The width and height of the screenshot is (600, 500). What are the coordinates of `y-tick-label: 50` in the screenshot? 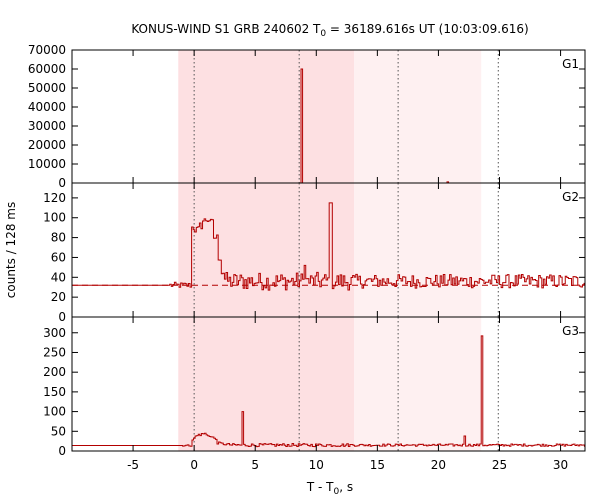 It's located at (58, 431).